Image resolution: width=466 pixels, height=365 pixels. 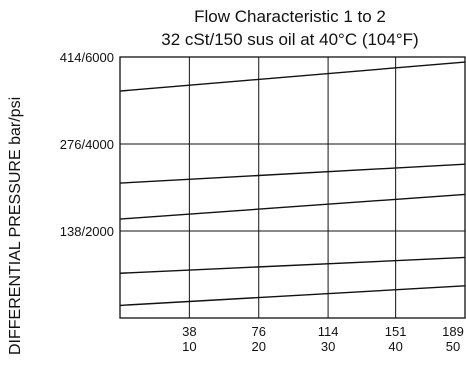 What do you see at coordinates (189, 331) in the screenshot?
I see `x-tick-label-lpm: 38` at bounding box center [189, 331].